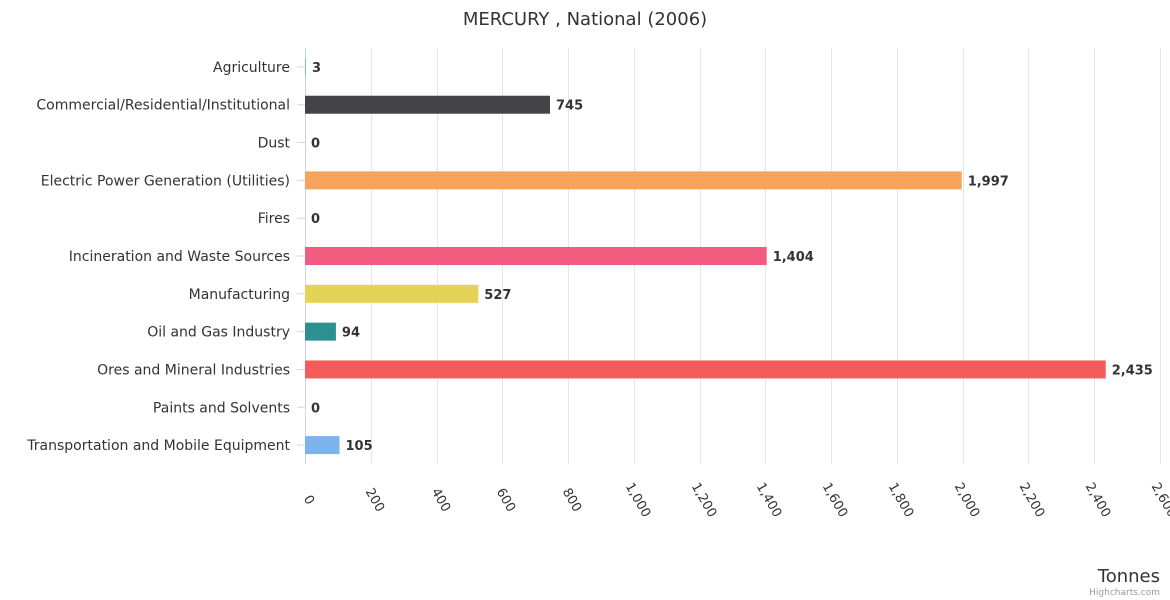  Describe the element at coordinates (988, 181) in the screenshot. I see `data-label: 1,997` at that location.